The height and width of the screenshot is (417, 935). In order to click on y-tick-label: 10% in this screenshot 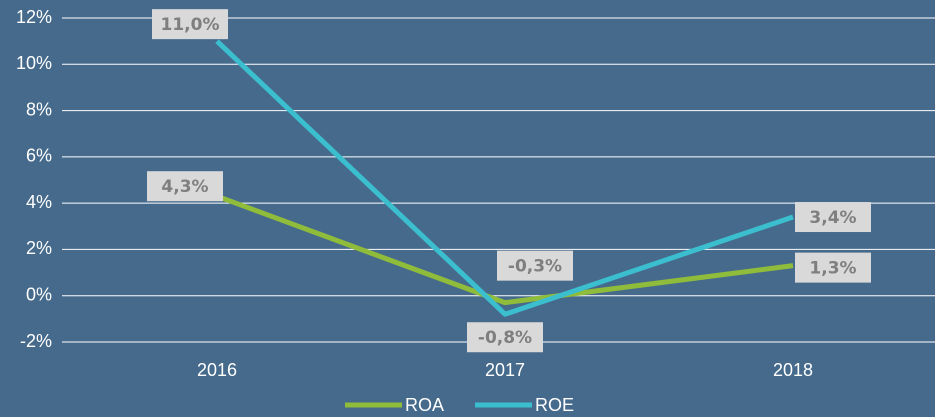, I will do `click(34, 63)`.